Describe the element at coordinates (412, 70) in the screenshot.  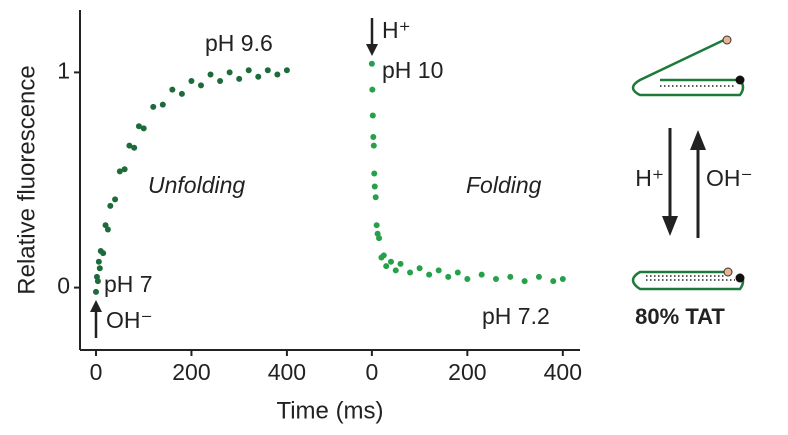
I see `annotation: pH 10` at that location.